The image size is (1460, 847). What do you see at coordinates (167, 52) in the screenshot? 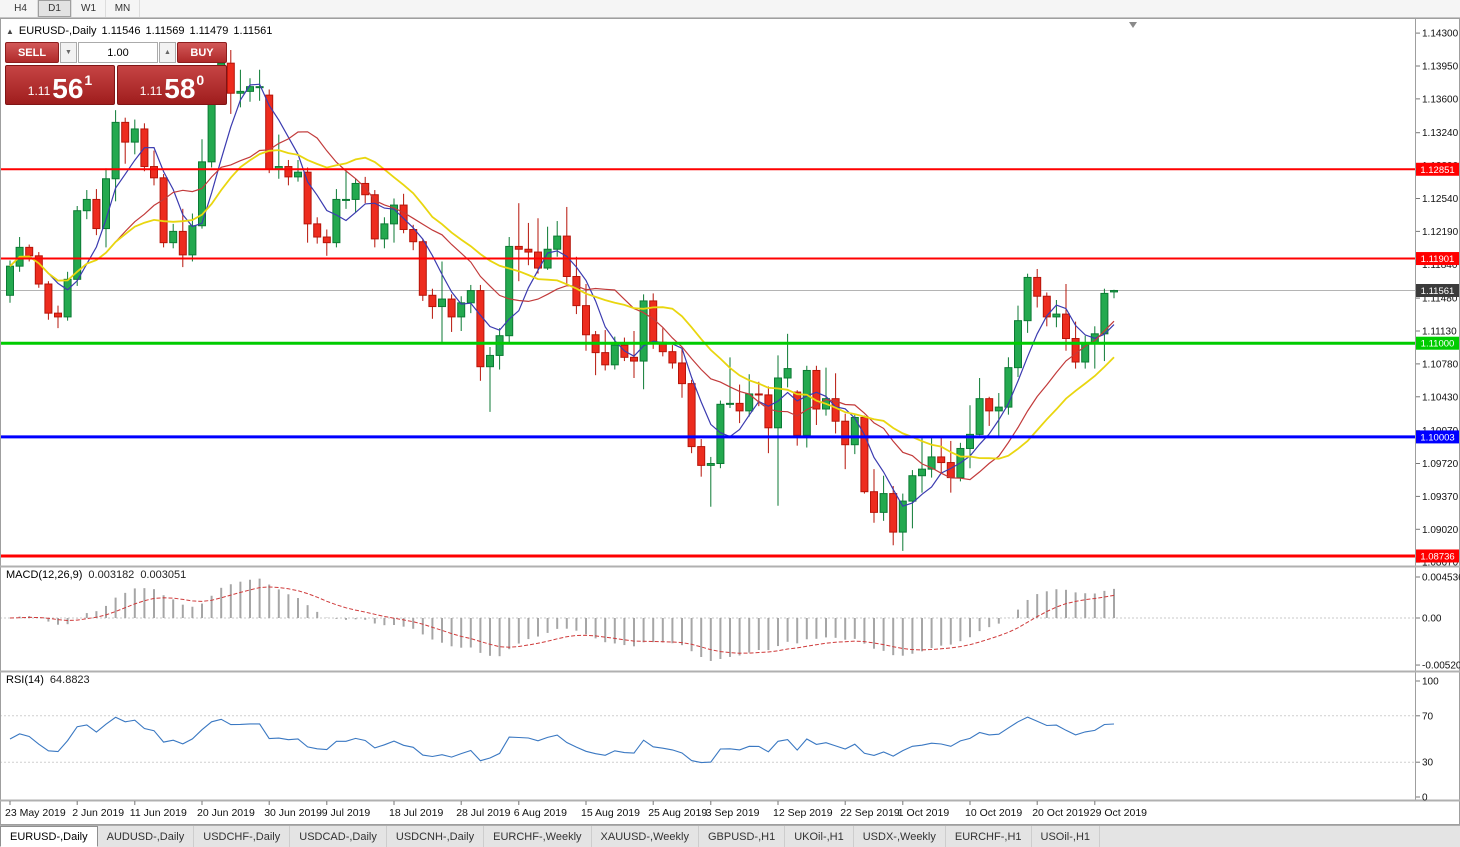
I see `volume-increase-button: ▲` at bounding box center [167, 52].